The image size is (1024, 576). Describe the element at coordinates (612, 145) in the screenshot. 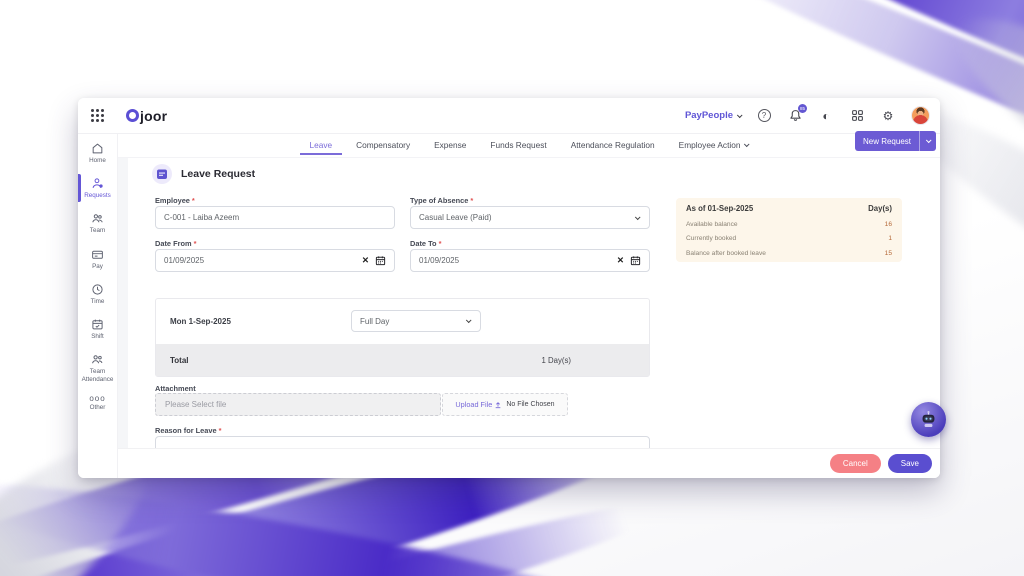

I see `tab-attendance-regulation: Attendance Regulation` at that location.